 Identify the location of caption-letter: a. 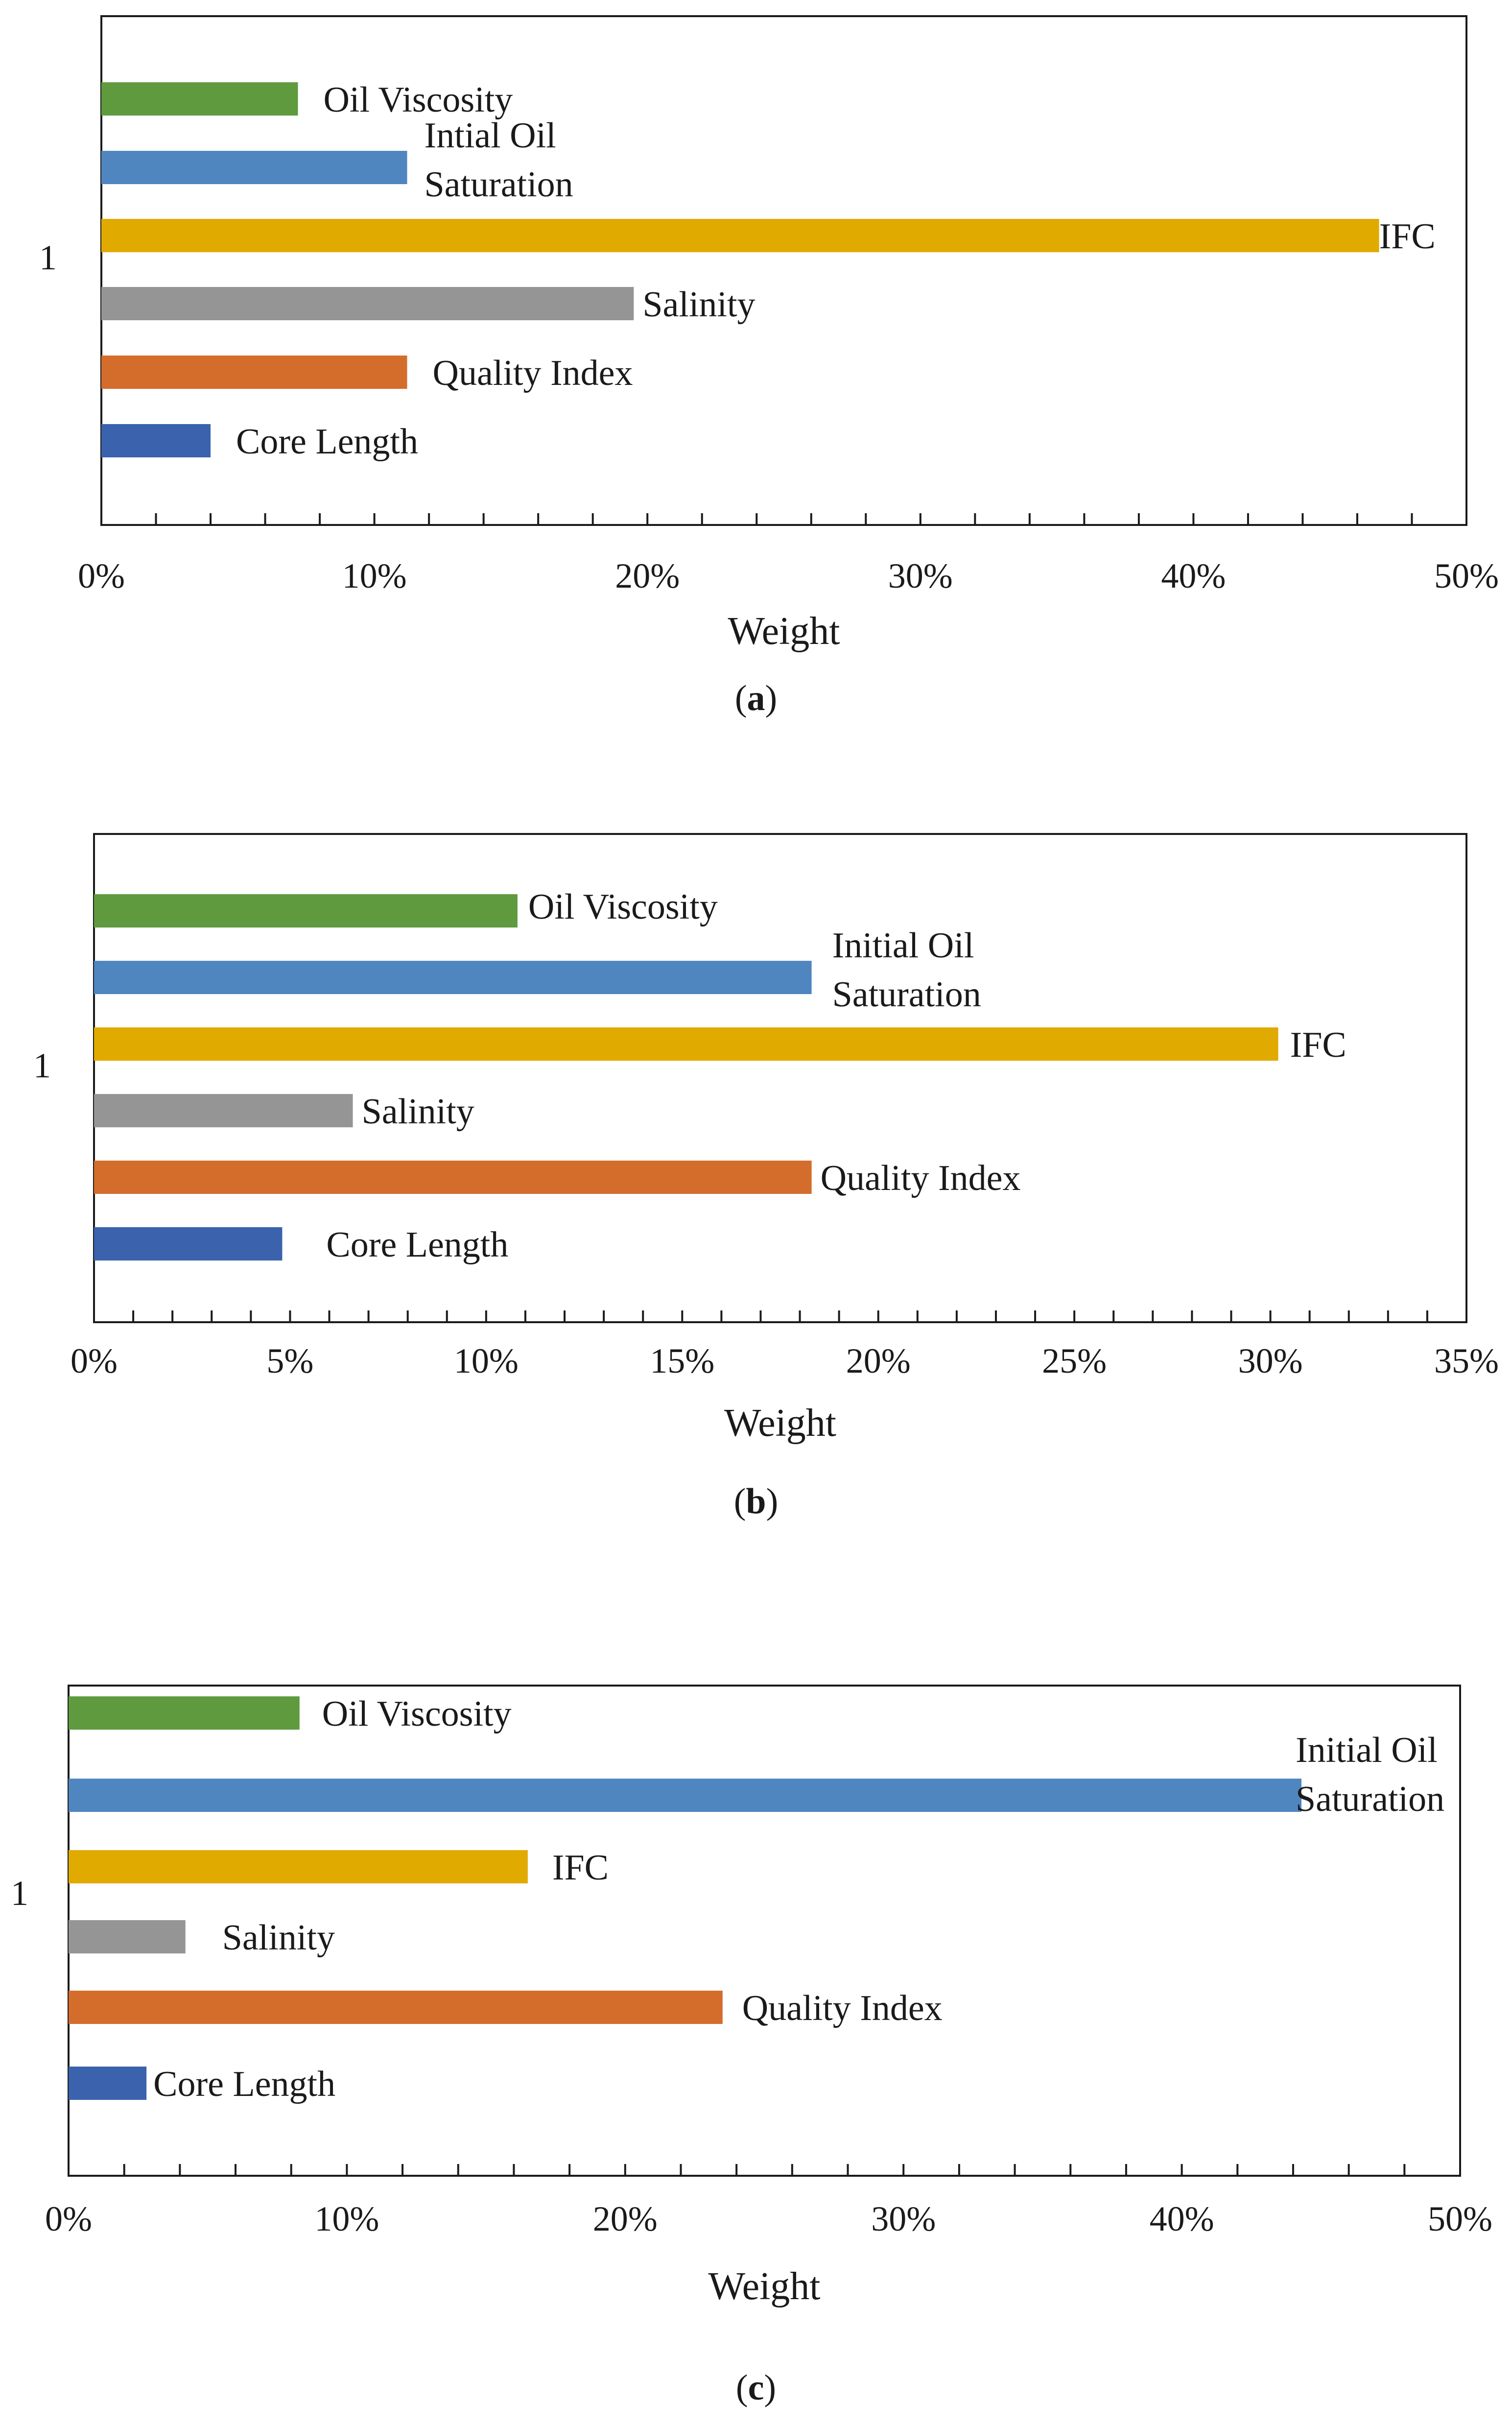
(756, 698).